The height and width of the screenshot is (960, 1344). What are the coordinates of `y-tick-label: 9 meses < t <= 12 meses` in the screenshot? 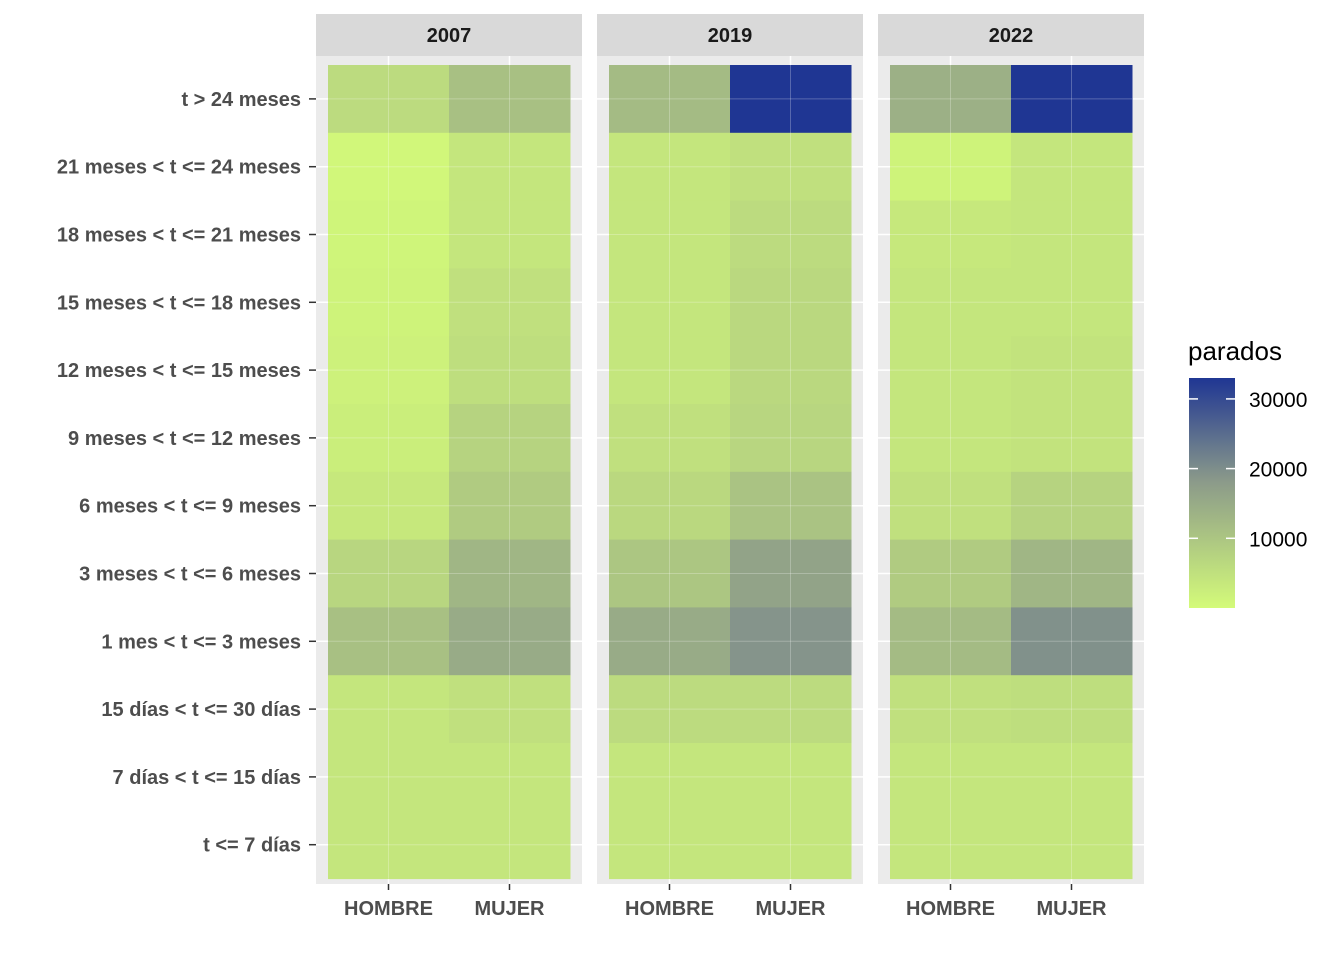 It's located at (184, 439).